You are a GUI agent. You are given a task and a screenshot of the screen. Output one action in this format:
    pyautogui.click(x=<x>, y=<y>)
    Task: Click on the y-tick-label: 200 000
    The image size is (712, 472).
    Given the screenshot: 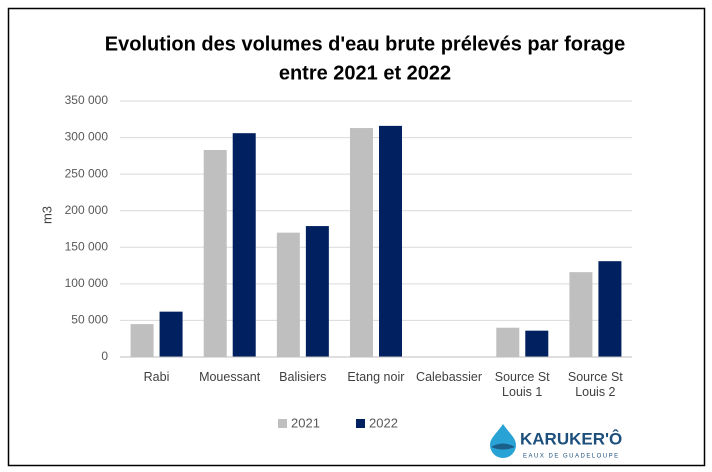 What is the action you would take?
    pyautogui.click(x=87, y=210)
    